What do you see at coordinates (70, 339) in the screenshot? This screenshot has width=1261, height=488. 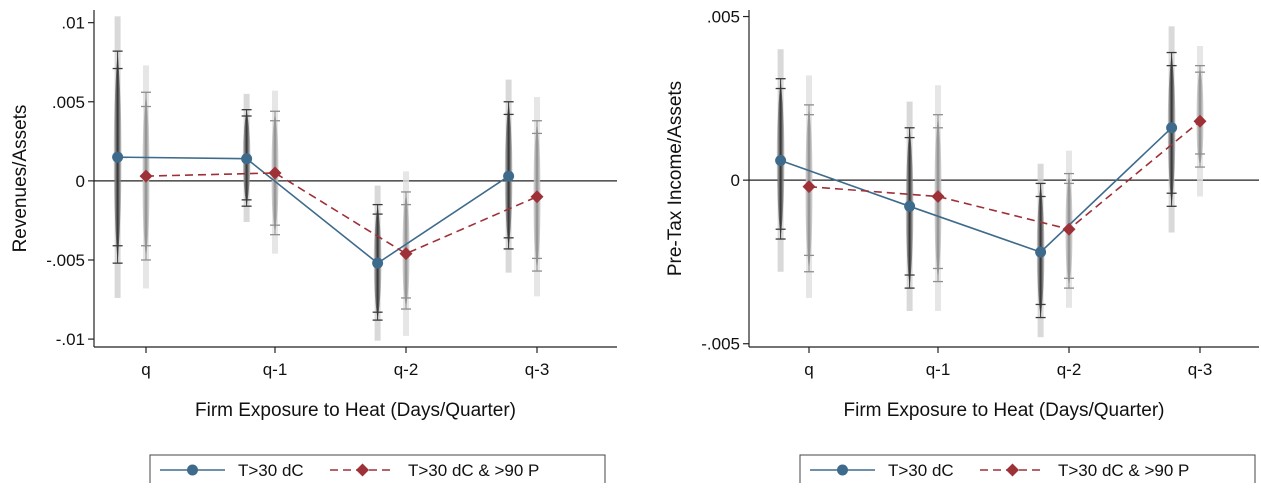 I see `y-tick-label: -.01` at bounding box center [70, 339].